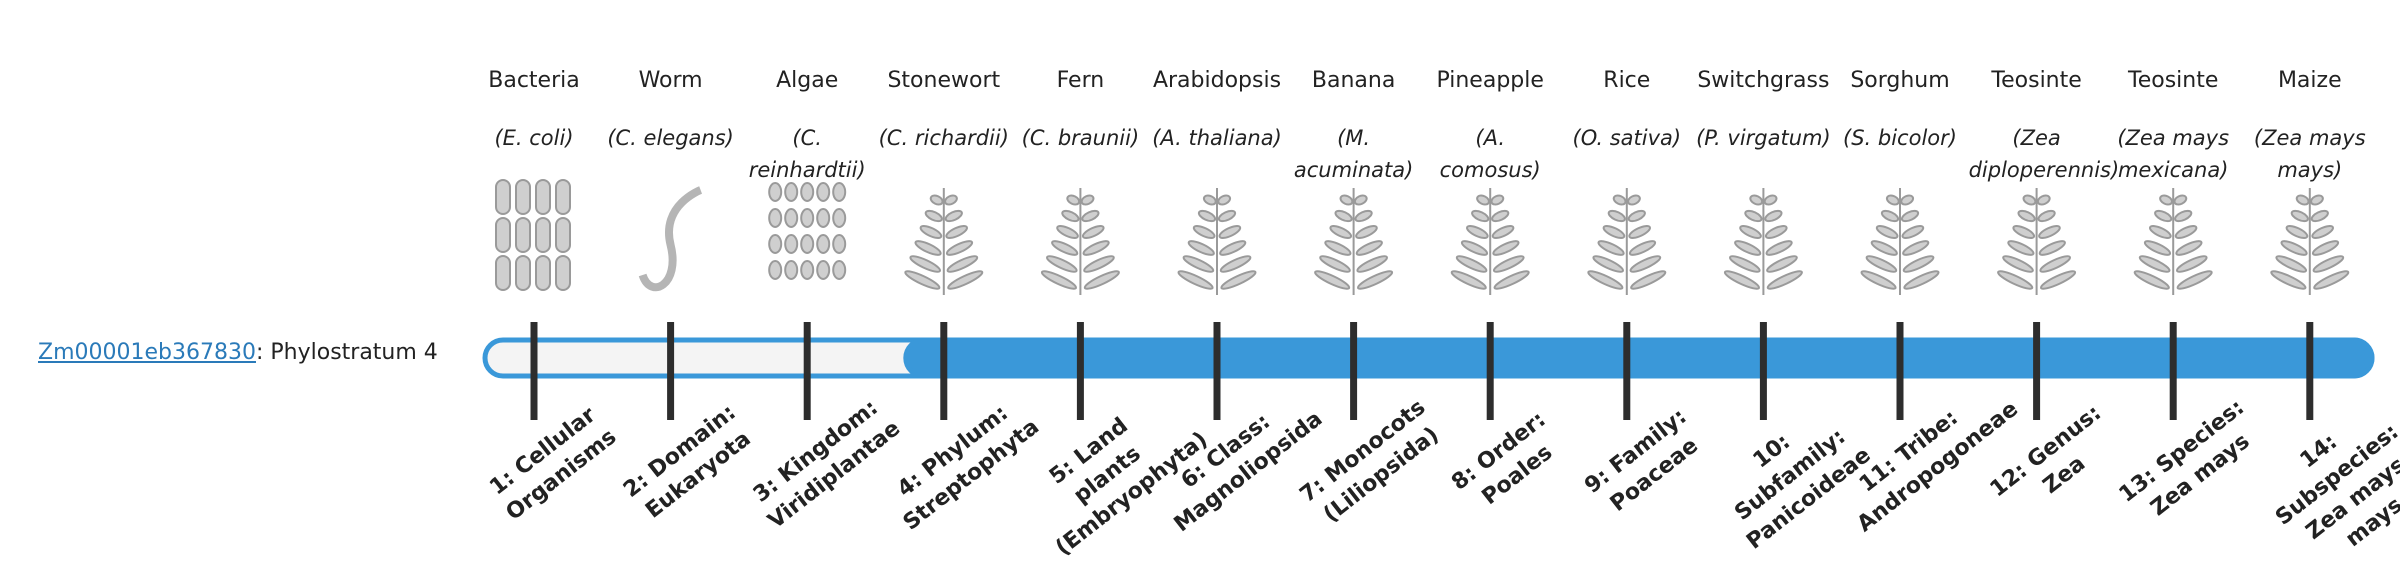  What do you see at coordinates (534, 80) in the screenshot?
I see `organism-name: Bacteria` at bounding box center [534, 80].